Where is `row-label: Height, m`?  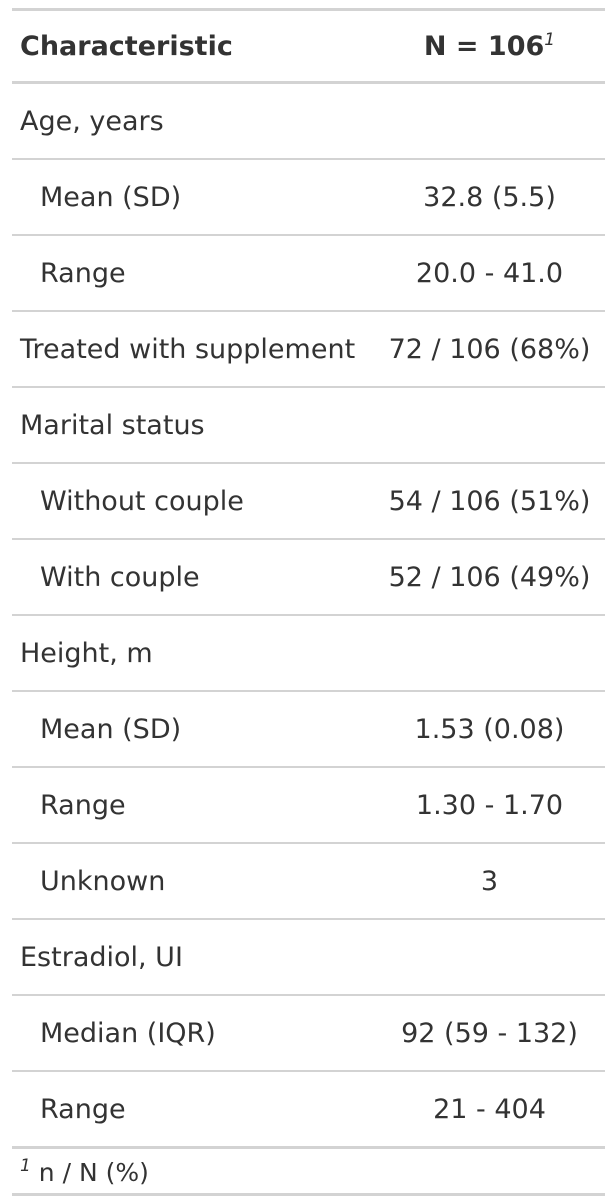
row-label: Height, m is located at coordinates (193, 653).